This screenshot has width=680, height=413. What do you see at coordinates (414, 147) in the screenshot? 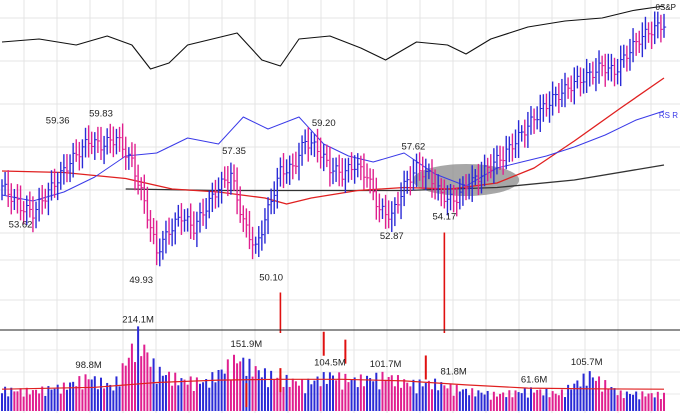
I see `price-label-8: 57.62` at bounding box center [414, 147].